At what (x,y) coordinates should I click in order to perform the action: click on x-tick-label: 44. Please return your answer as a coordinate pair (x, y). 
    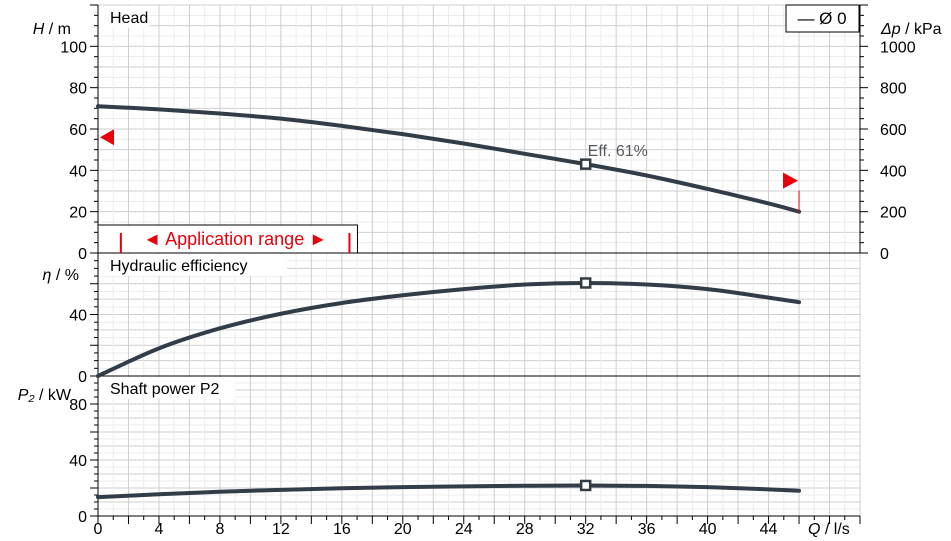
    Looking at the image, I should click on (769, 529).